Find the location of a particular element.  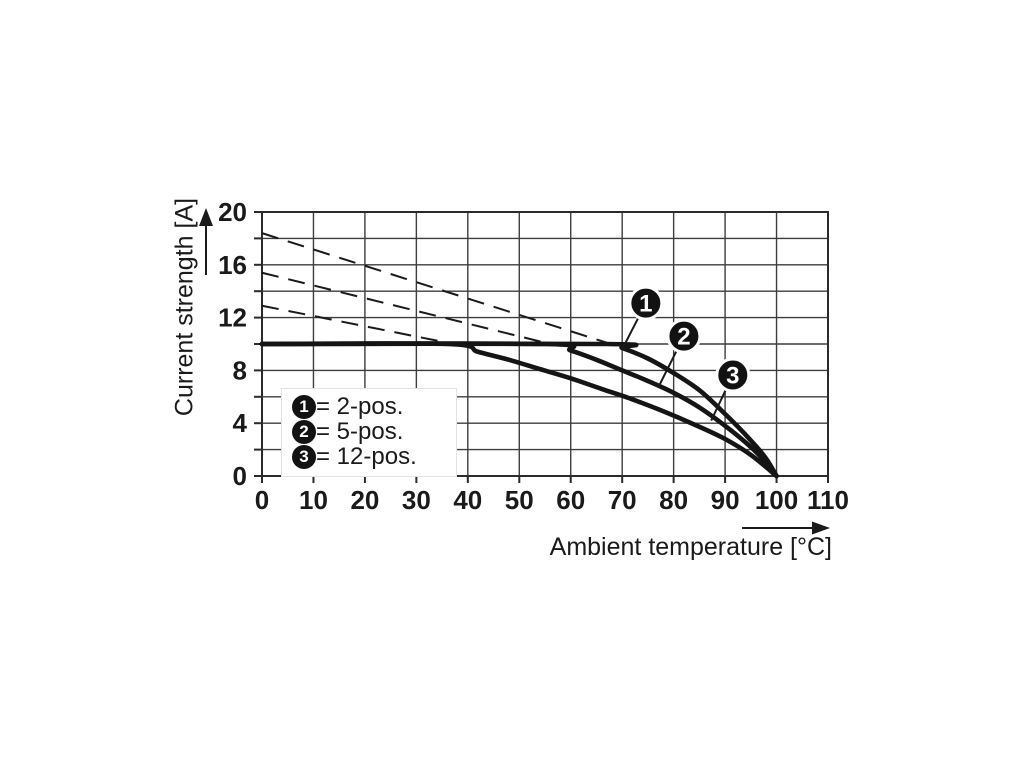

legend-item-2pos: 1 = 2-pos. is located at coordinates (369, 407).